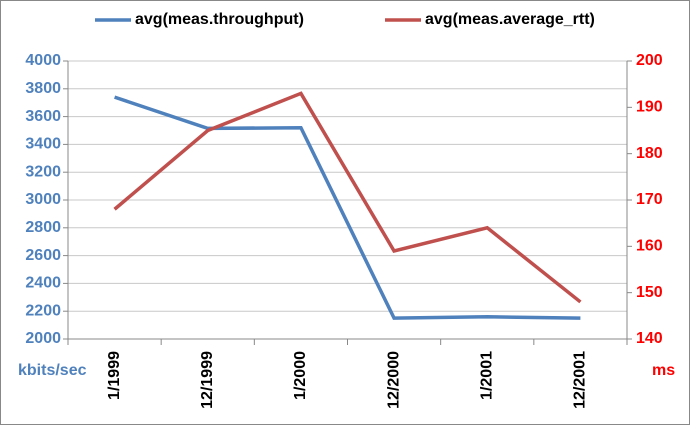 This screenshot has height=425, width=690. What do you see at coordinates (663, 370) in the screenshot?
I see `y2-axis-label: ms` at bounding box center [663, 370].